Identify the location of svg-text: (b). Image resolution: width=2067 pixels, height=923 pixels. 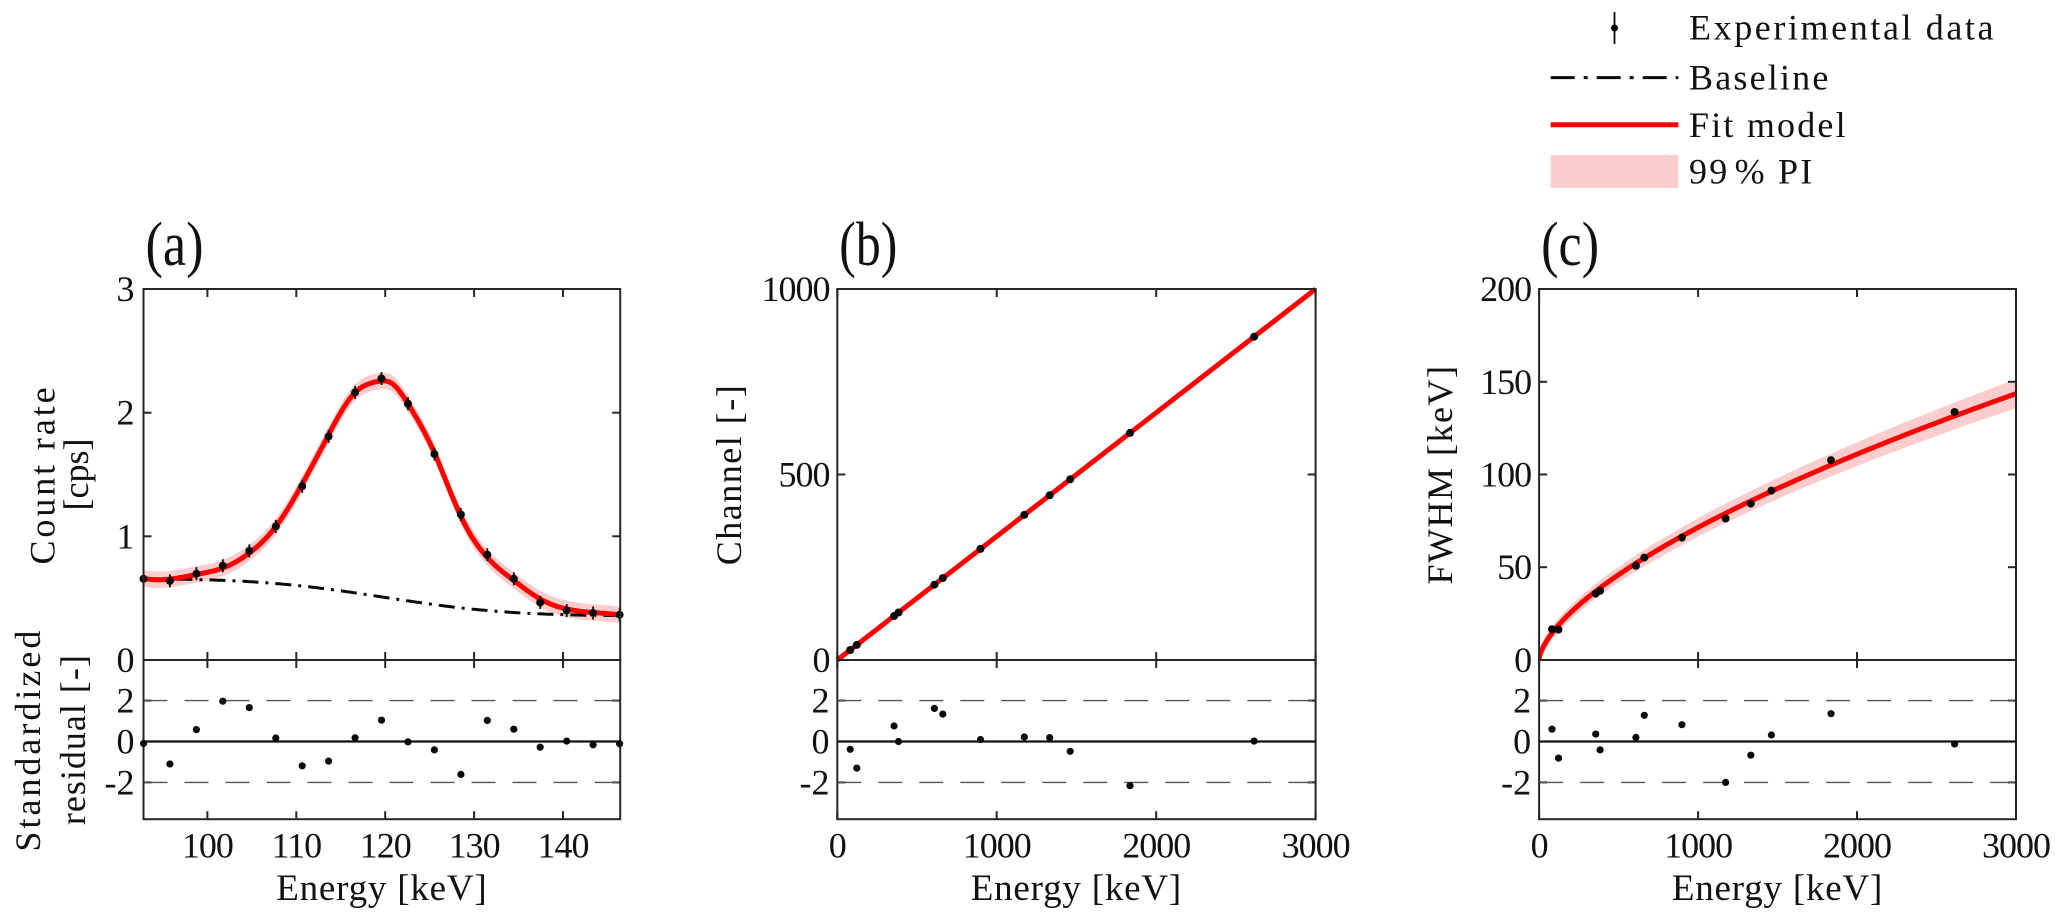
(868, 245).